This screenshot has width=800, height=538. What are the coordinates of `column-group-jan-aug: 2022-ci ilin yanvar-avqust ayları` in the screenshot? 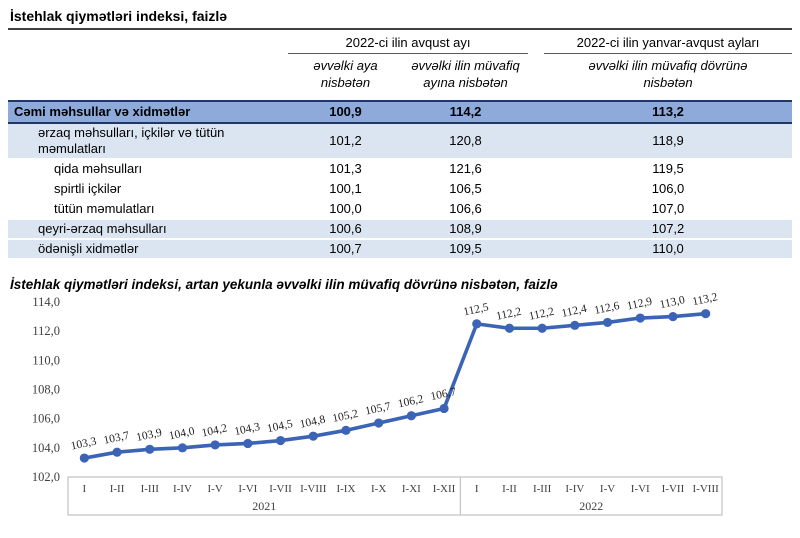 It's located at (668, 42).